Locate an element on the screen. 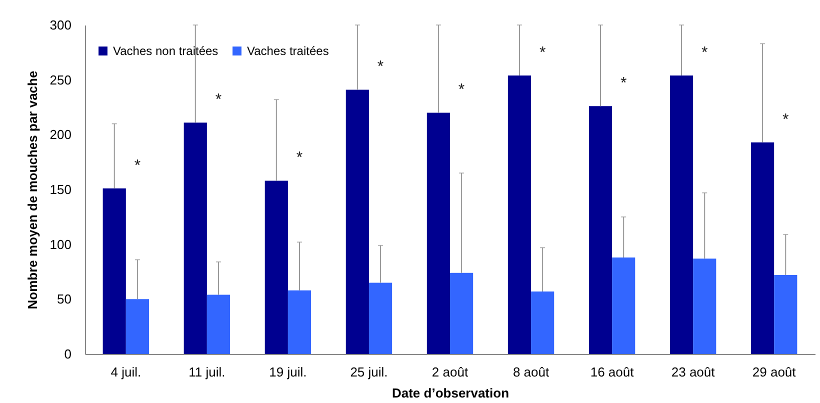 The image size is (820, 403). legend-label: Vaches non traitées is located at coordinates (165, 51).